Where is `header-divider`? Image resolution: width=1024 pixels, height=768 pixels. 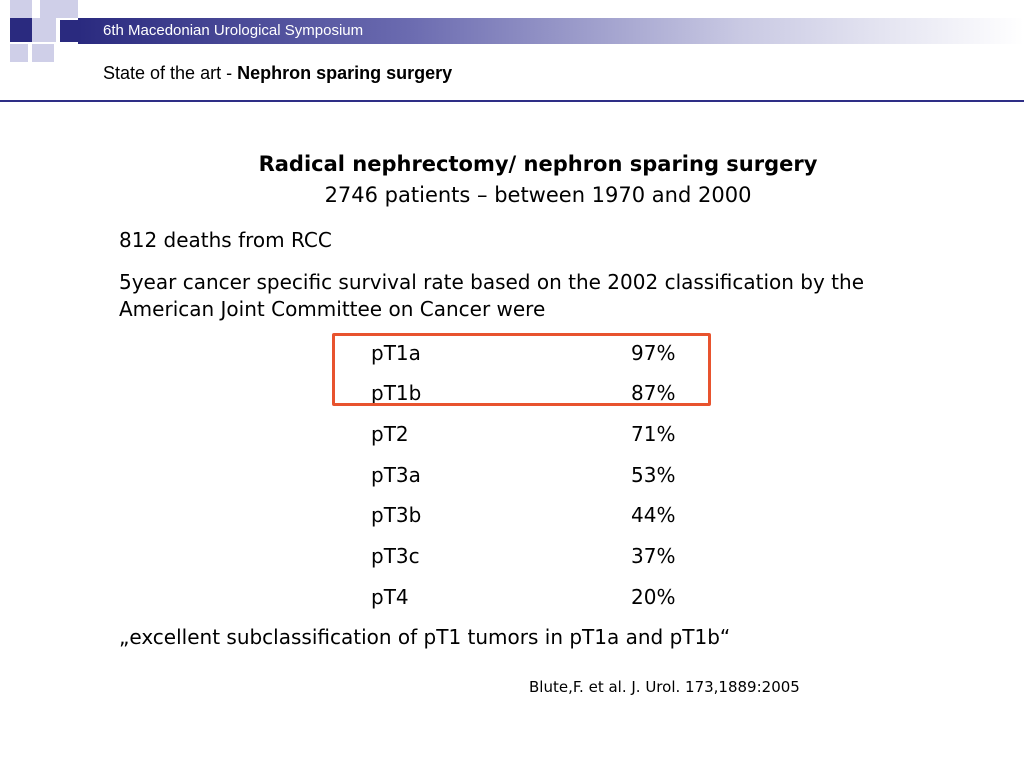
header-divider is located at coordinates (512, 101).